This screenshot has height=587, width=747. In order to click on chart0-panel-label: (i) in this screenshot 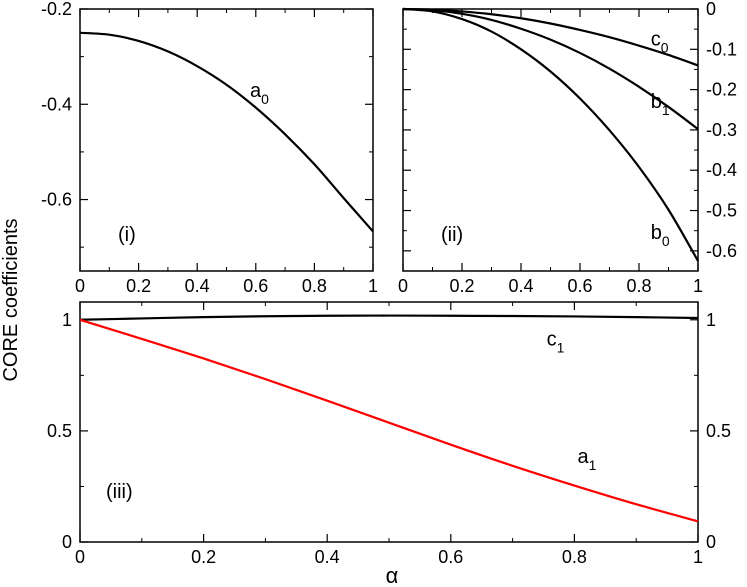, I will do `click(127, 235)`.